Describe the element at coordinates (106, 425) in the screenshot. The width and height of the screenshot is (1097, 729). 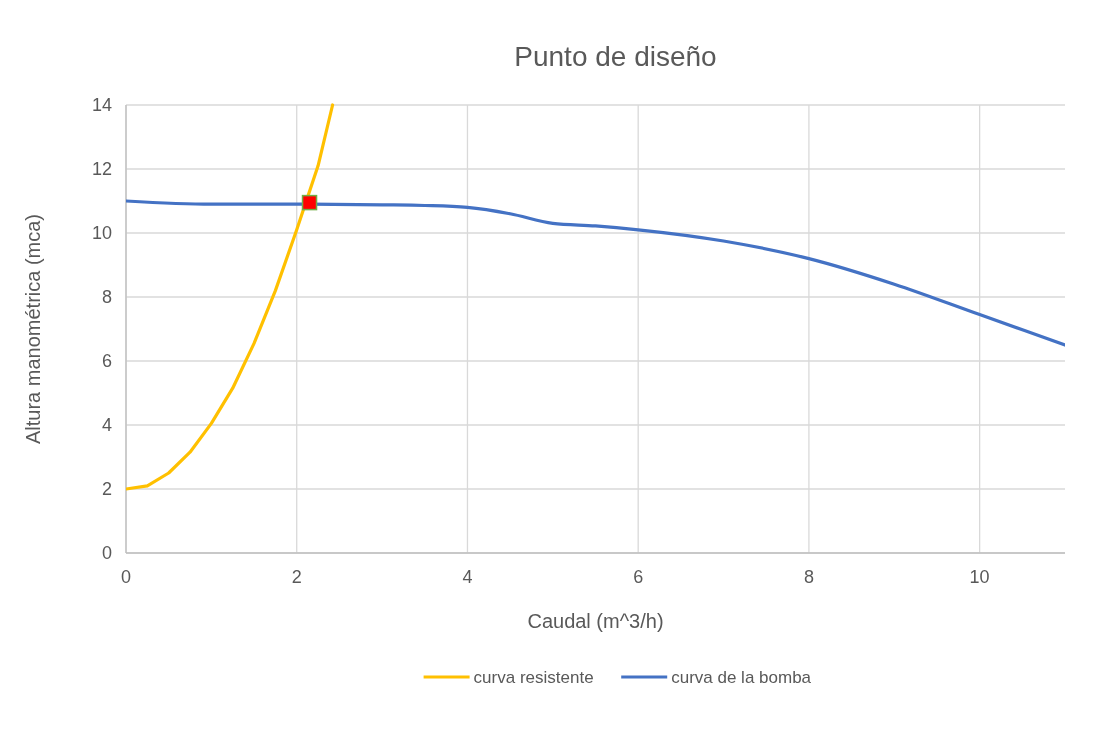
I see `y-tick-label: 4` at that location.